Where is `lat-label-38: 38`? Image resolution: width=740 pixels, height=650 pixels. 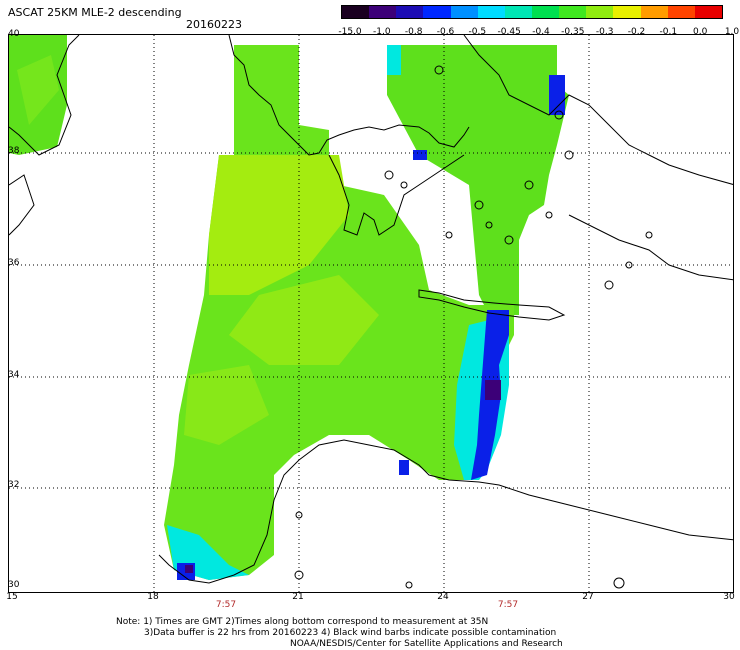
lat-label-38: 38 is located at coordinates (14, 151).